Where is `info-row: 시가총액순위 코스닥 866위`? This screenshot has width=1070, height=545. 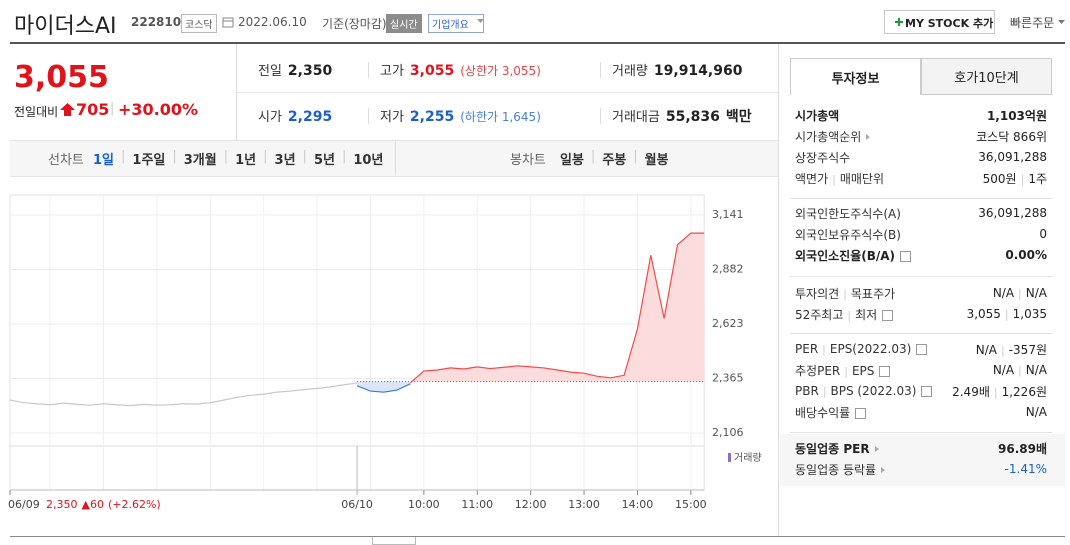
info-row: 시가총액순위 코스닥 866위 is located at coordinates (921, 136).